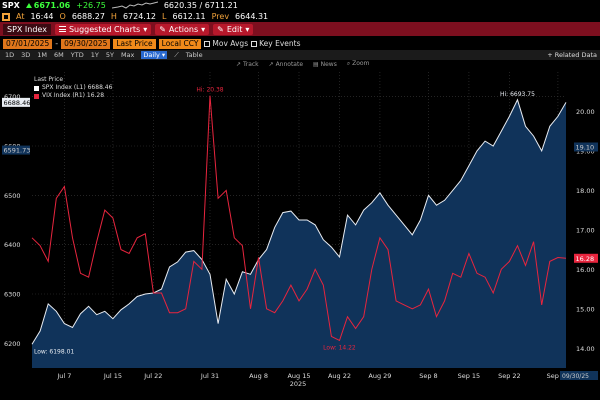 This screenshot has height=400, width=600. Describe the element at coordinates (20, 16) in the screenshot. I see `at-label: At` at that location.